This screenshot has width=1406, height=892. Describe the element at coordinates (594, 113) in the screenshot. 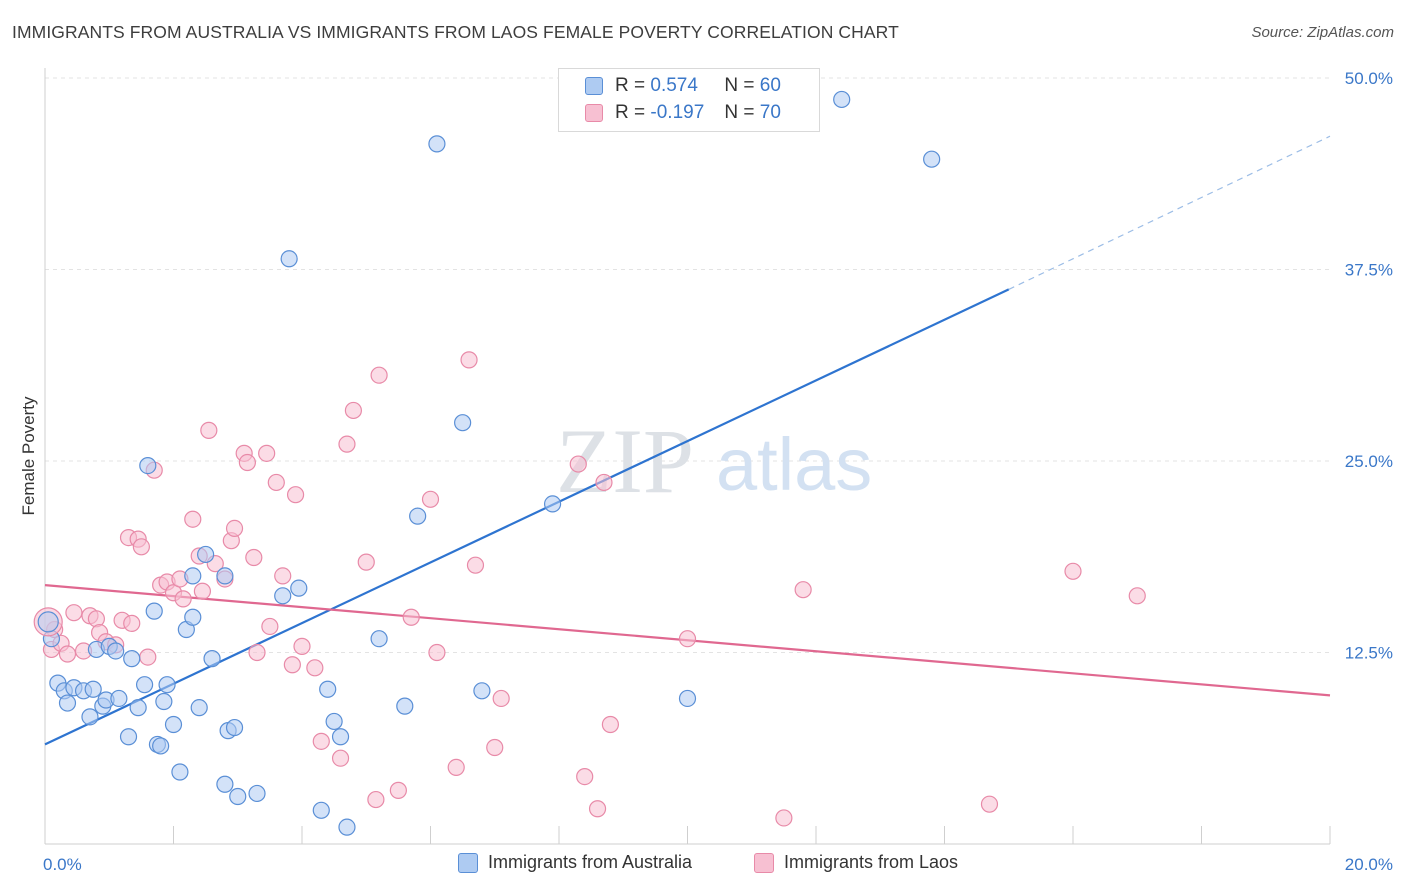

I see `legend-swatch-laos` at that location.